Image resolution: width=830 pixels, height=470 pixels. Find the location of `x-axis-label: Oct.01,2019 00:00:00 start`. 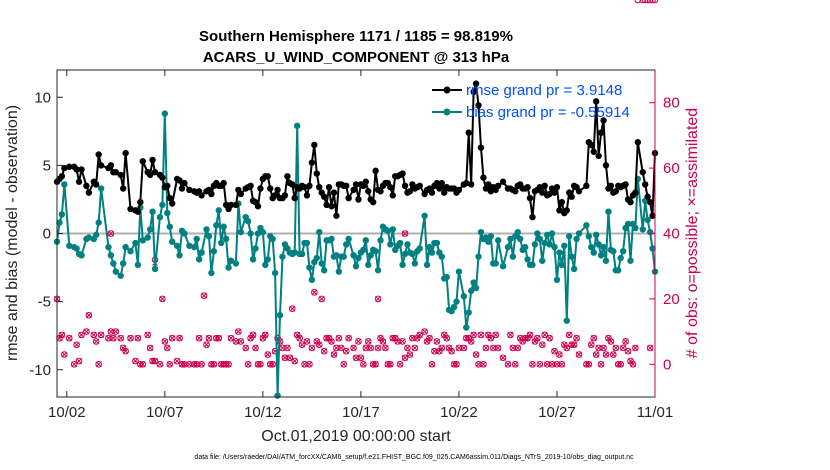

x-axis-label: Oct.01,2019 00:00:00 start is located at coordinates (356, 436).